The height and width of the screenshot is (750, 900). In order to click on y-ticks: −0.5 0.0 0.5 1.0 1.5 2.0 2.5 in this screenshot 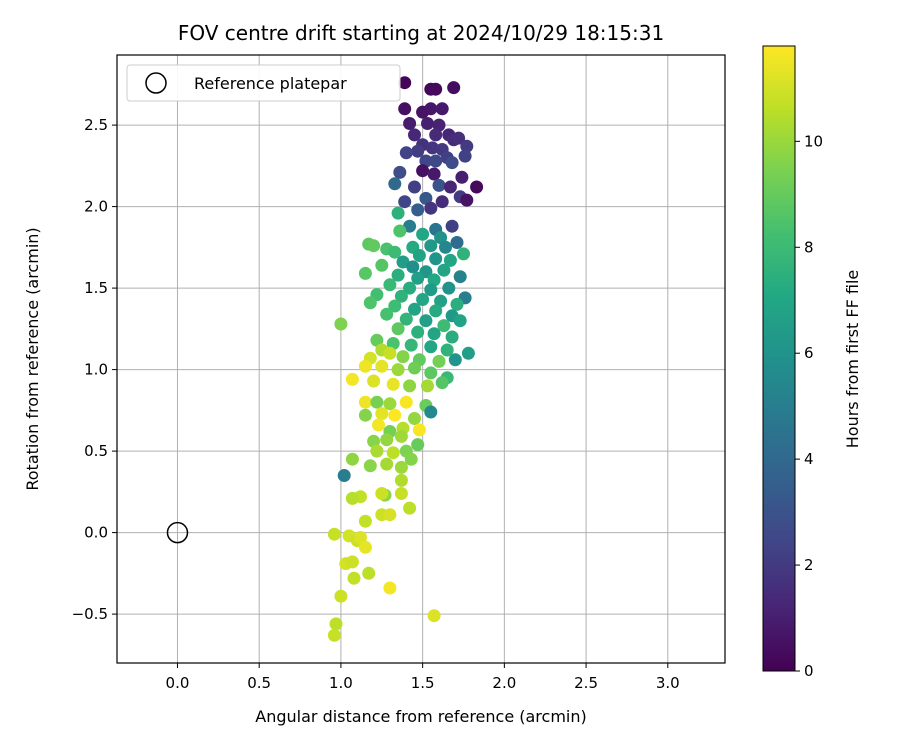, I will do `click(94, 369)`.